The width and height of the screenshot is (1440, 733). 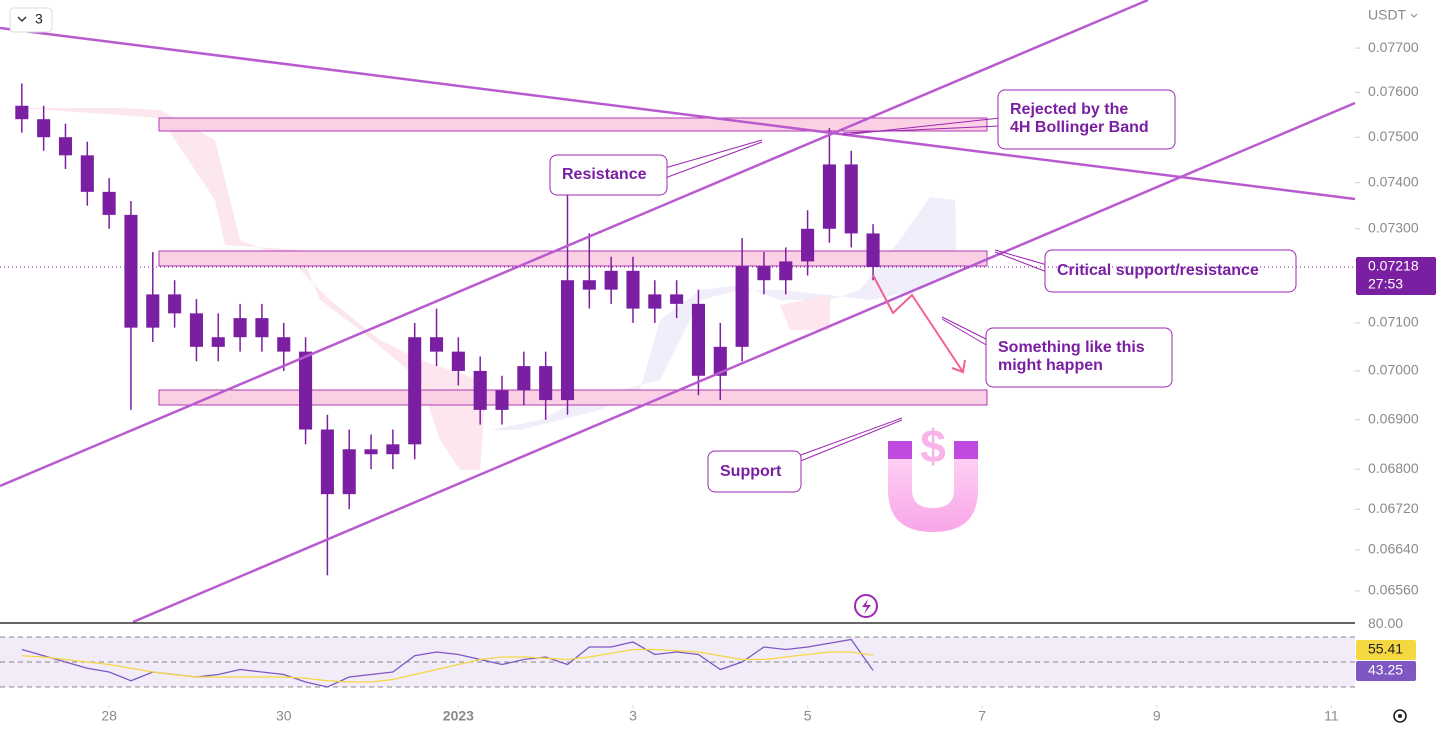 I want to click on settings-icon, so click(x=1400, y=716).